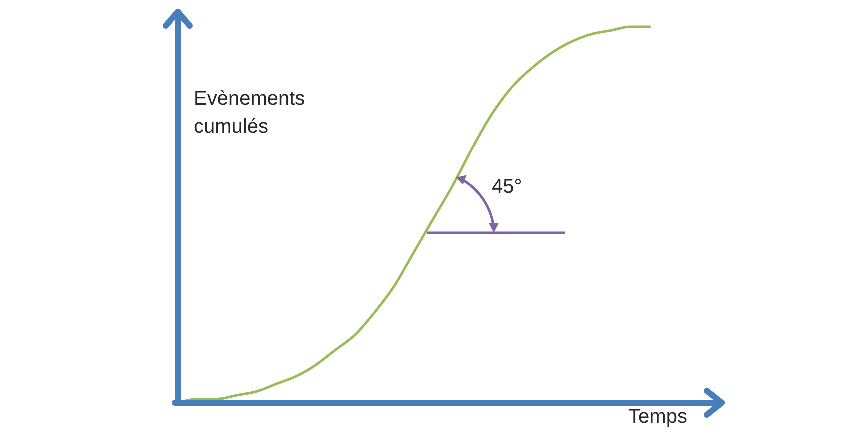 This screenshot has width=856, height=434. I want to click on x-axis-title: Temps, so click(658, 417).